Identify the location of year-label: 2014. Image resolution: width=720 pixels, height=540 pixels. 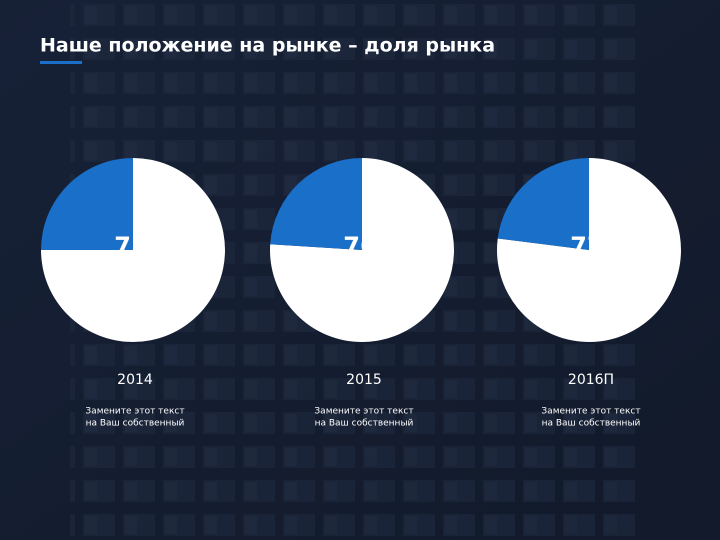
(135, 380).